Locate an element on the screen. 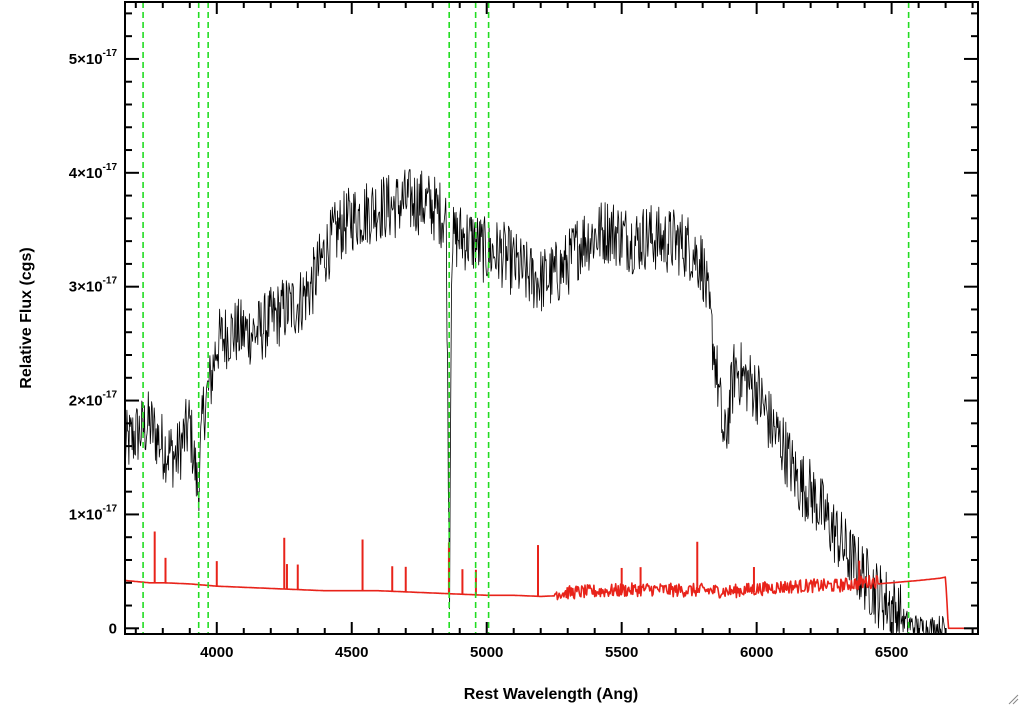 This screenshot has height=706, width=1020. x-tick-label: 6500 is located at coordinates (891, 652).